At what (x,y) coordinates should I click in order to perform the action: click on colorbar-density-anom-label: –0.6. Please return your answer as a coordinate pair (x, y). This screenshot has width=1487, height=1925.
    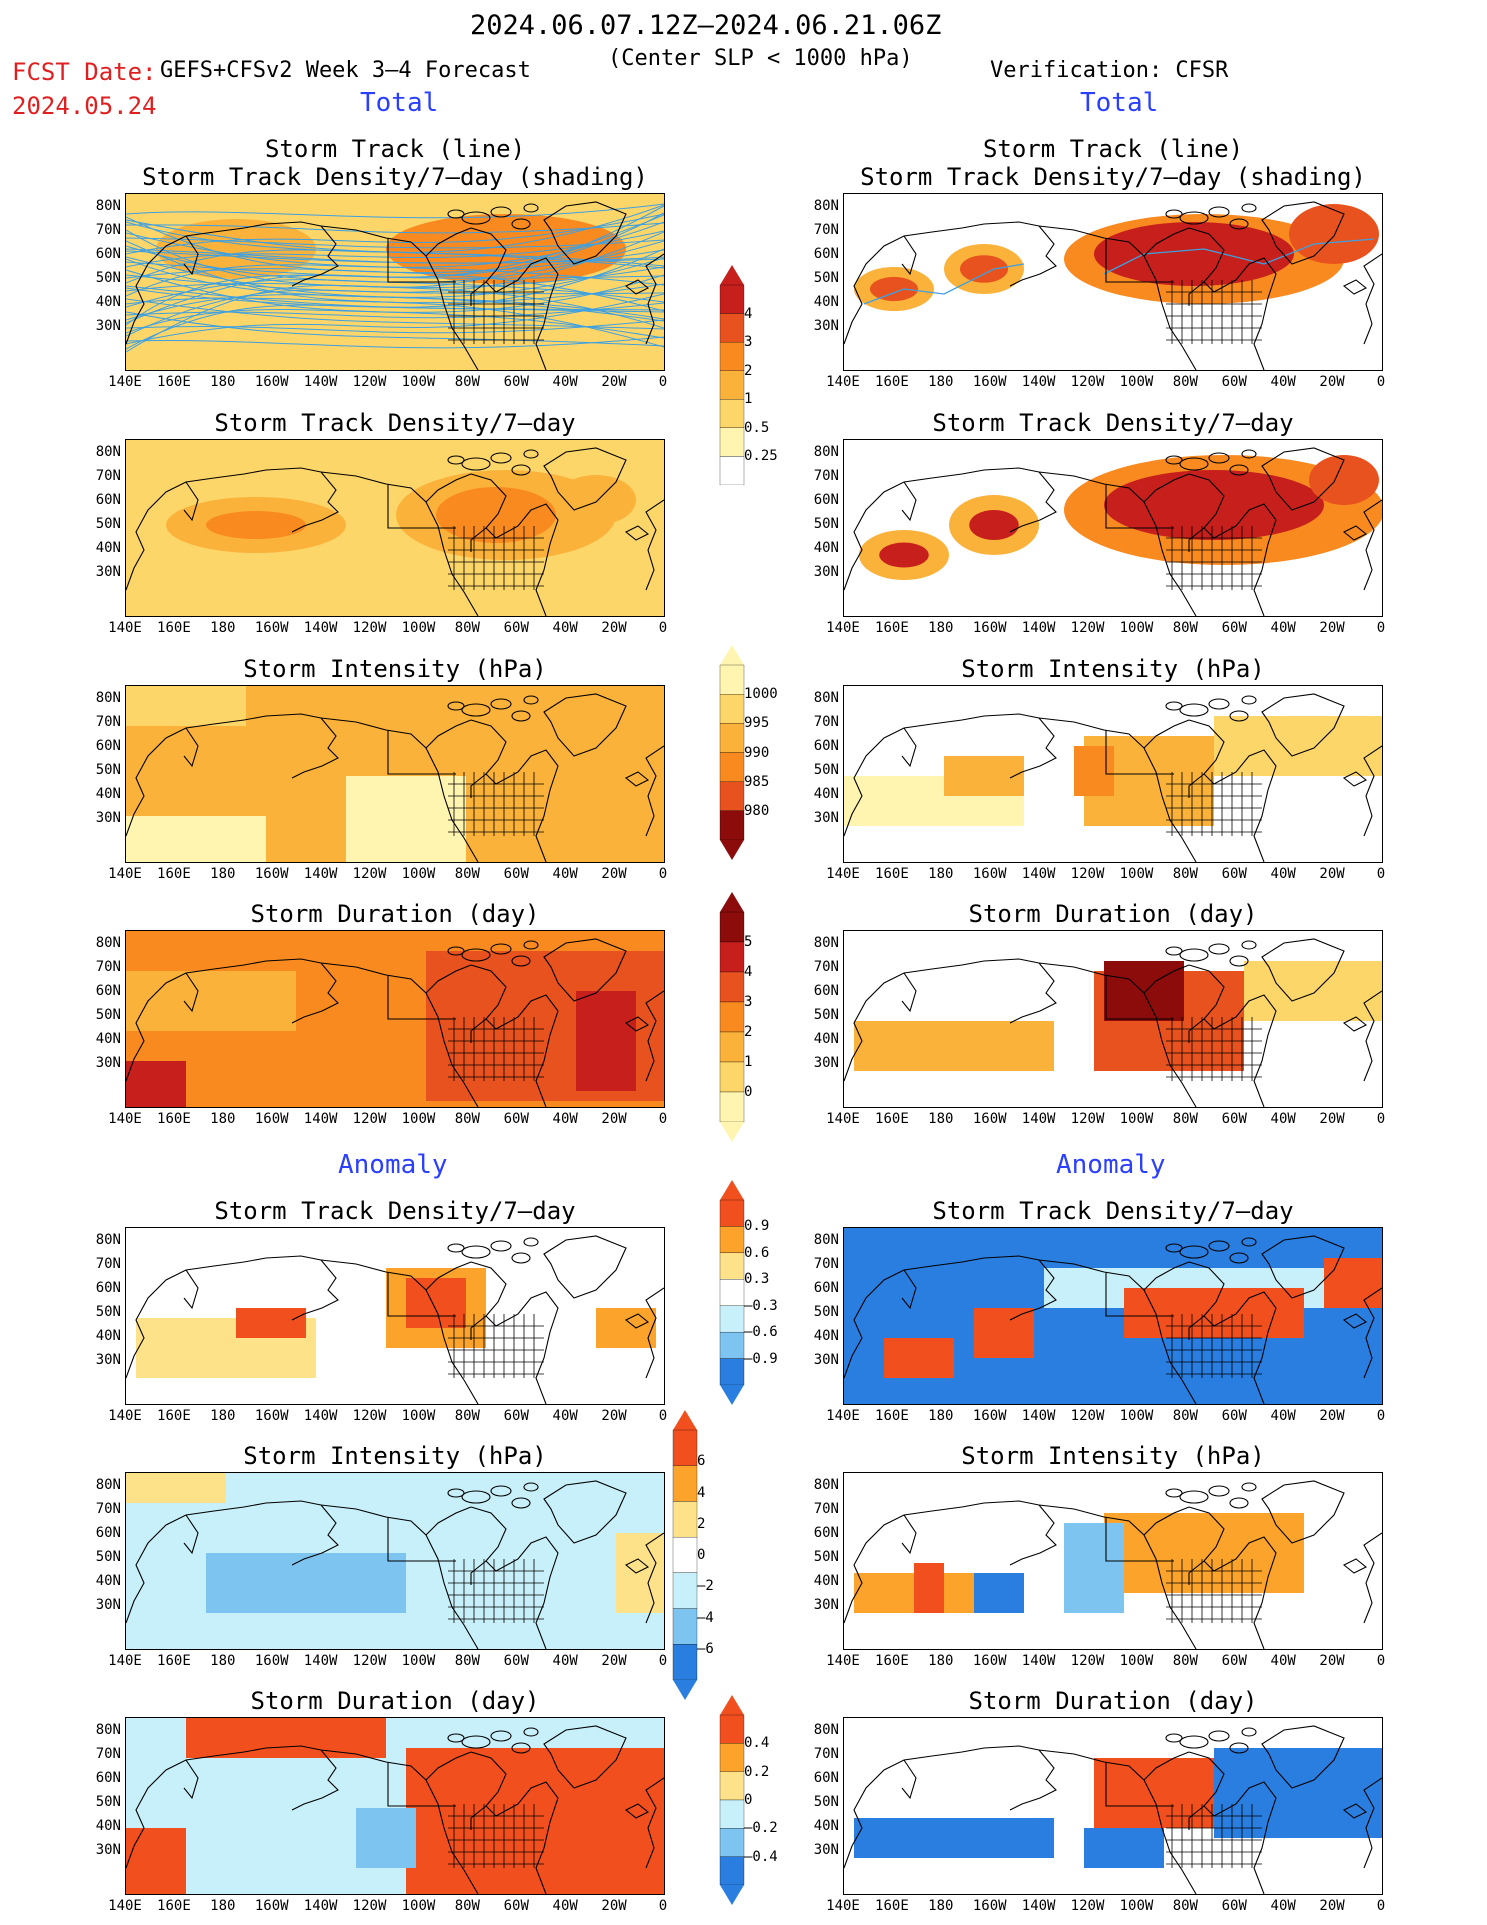
    Looking at the image, I should click on (761, 1332).